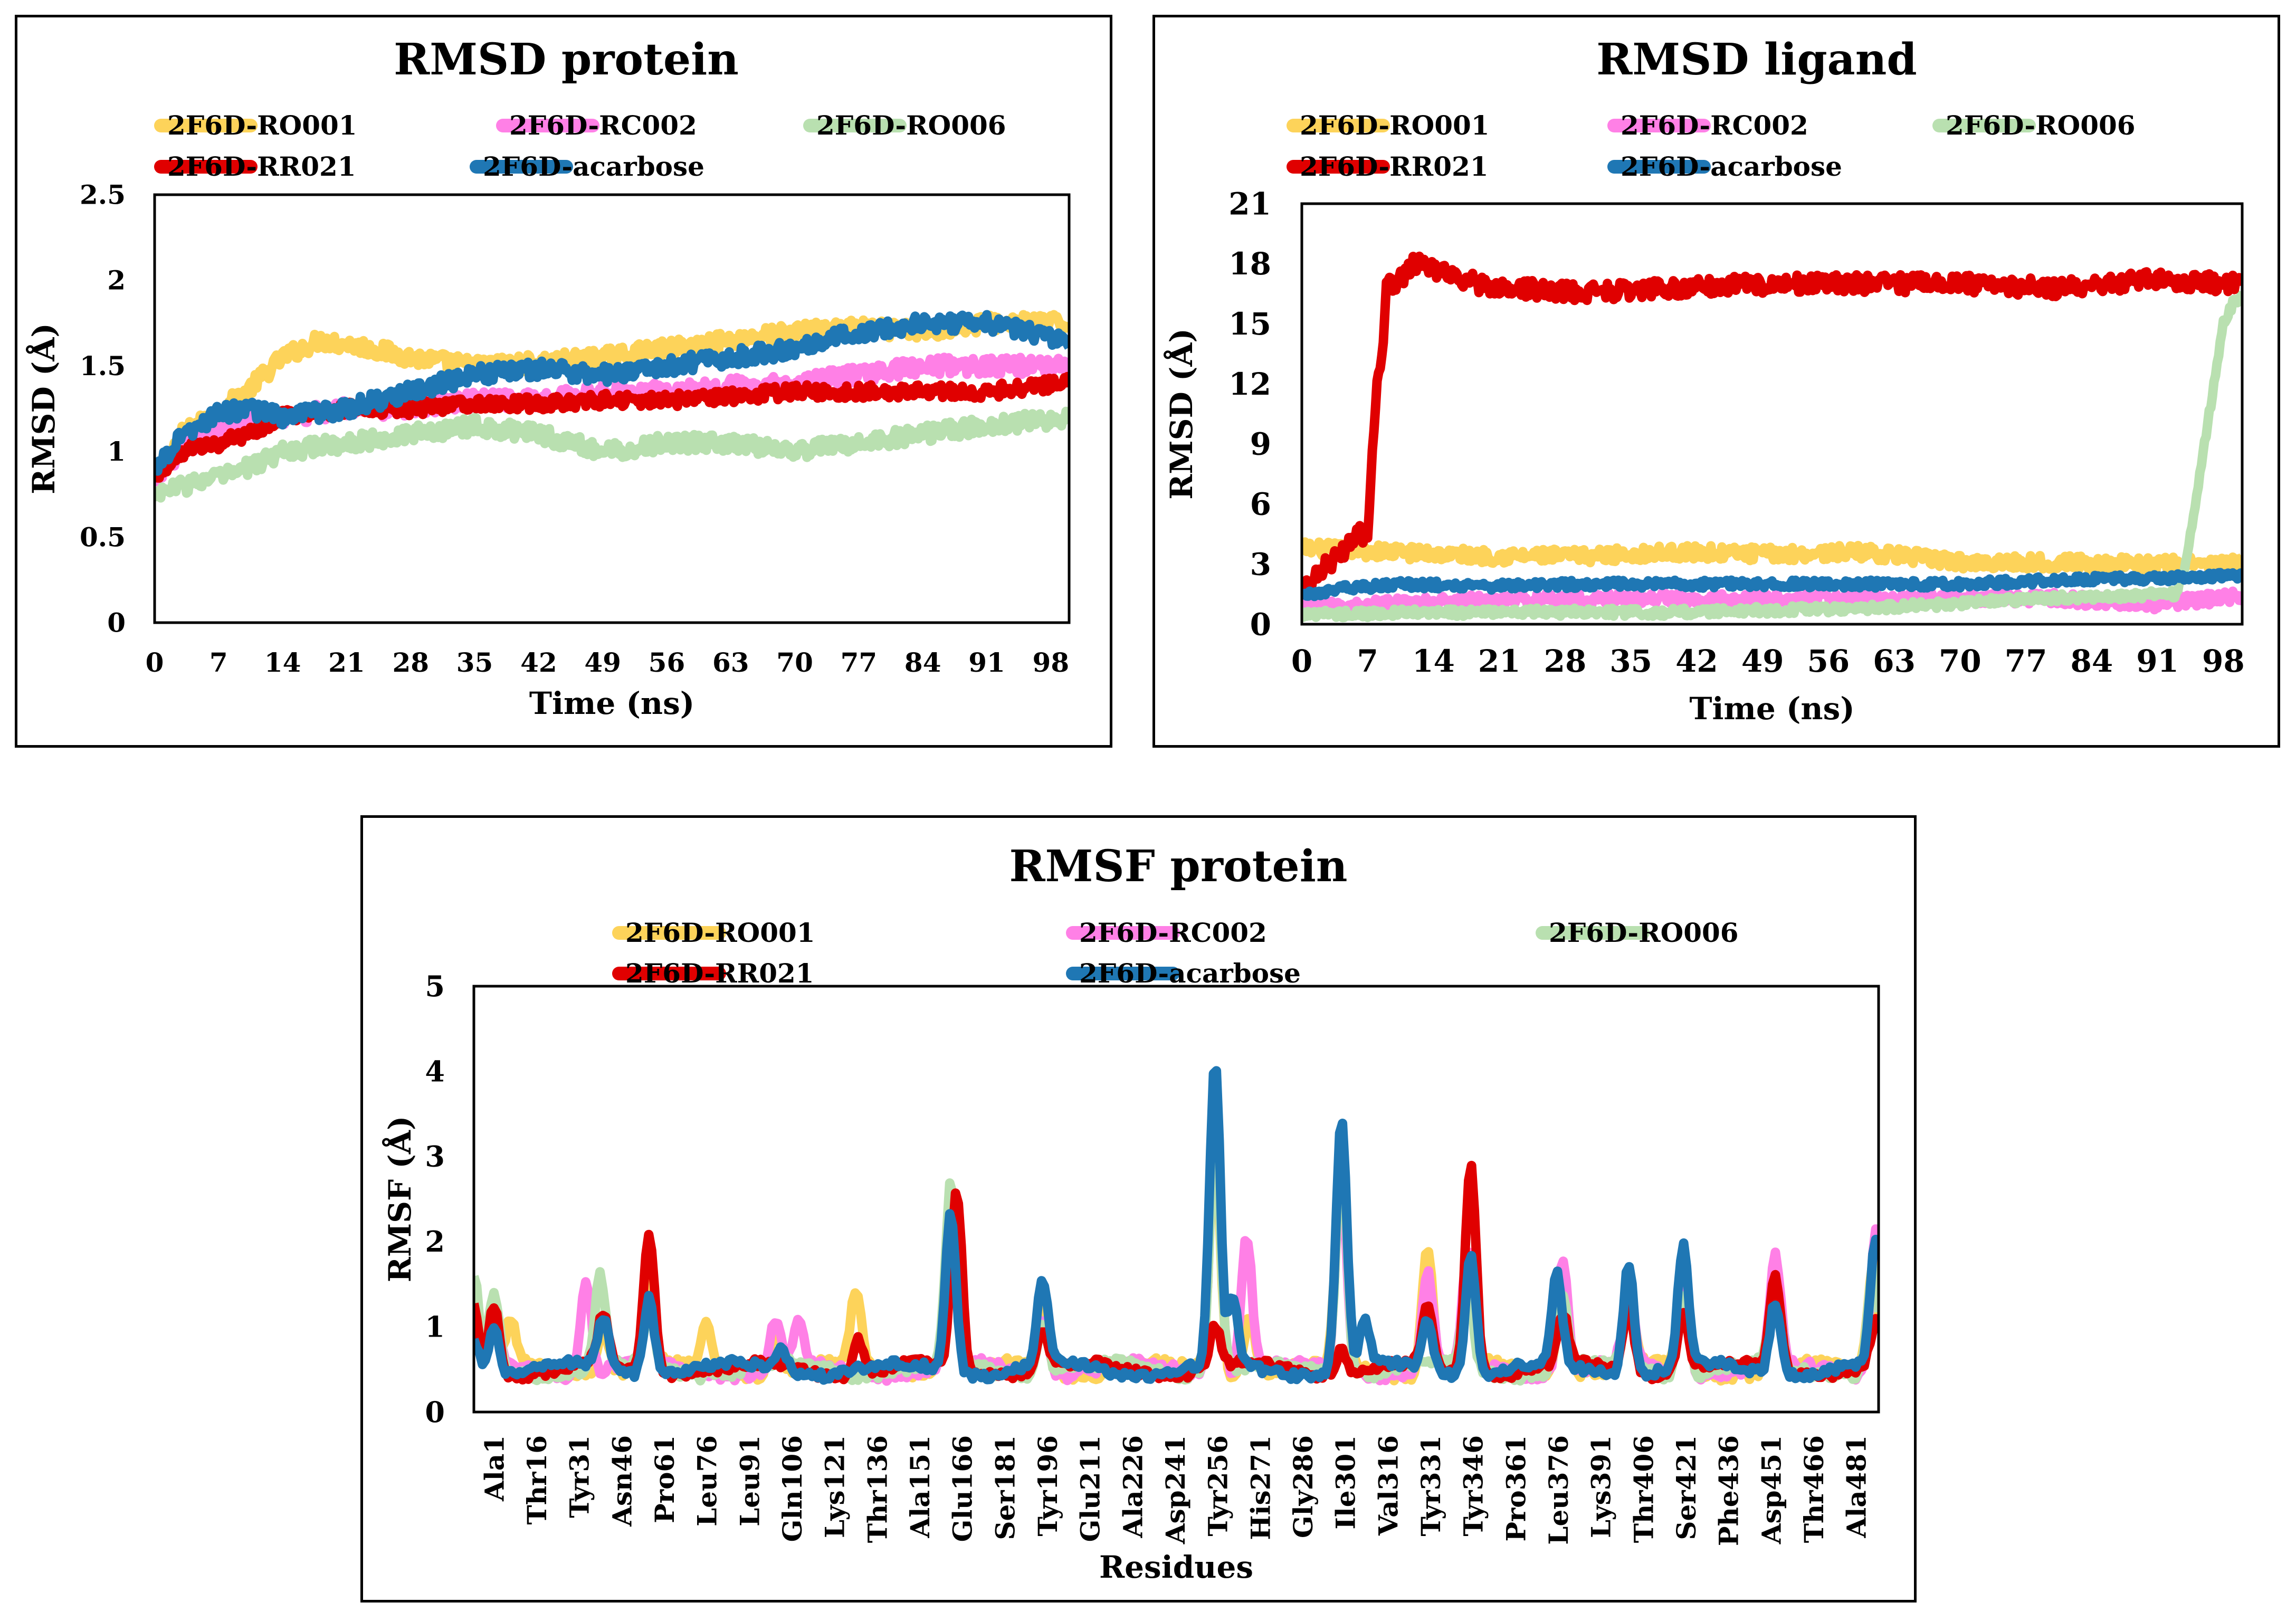  I want to click on series-line-2f6d-ro001, so click(1176, 1264).